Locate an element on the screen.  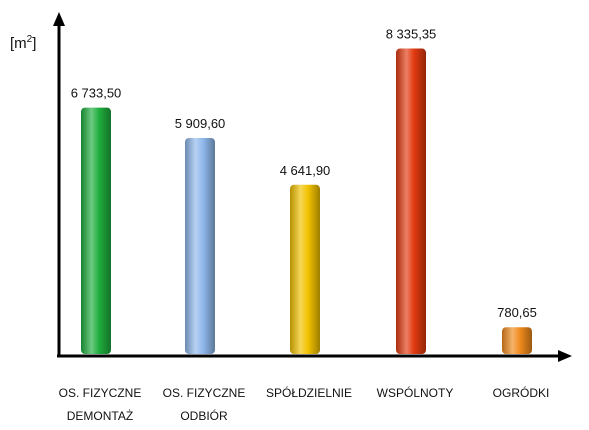
y-axis-arrow is located at coordinates (59, 19).